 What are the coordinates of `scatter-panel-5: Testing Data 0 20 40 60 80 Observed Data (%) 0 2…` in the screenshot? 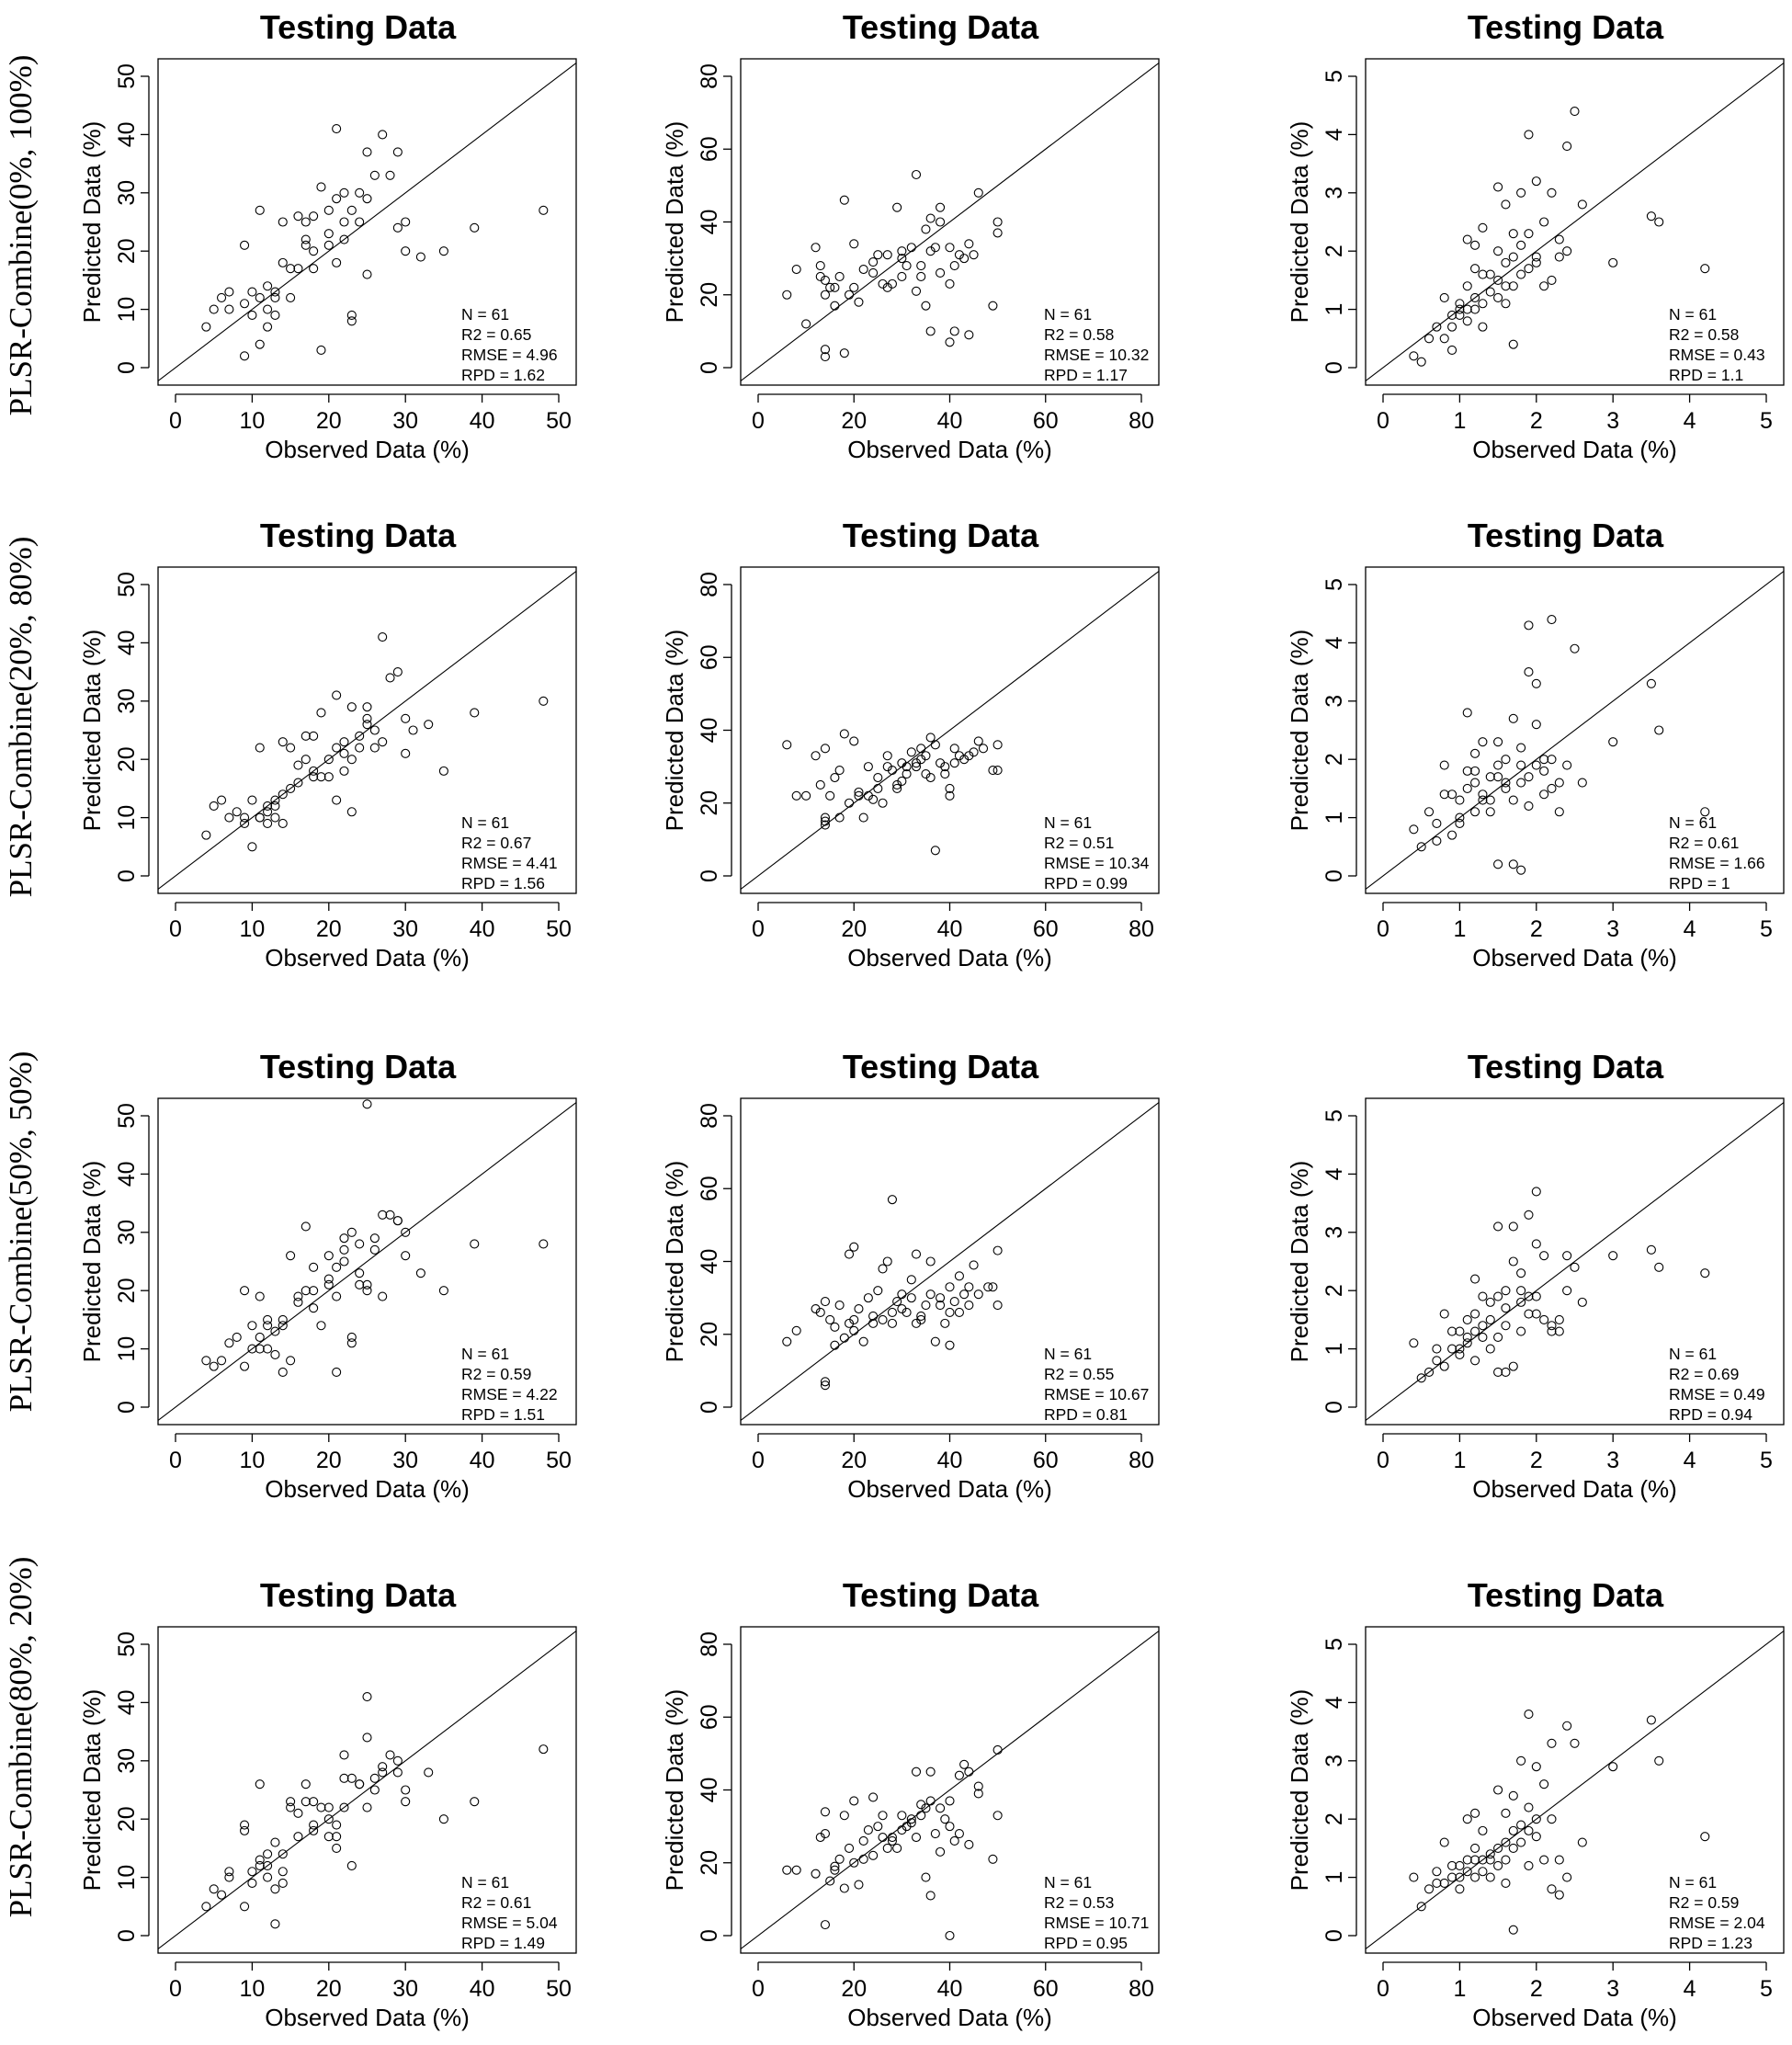 It's located at (910, 744).